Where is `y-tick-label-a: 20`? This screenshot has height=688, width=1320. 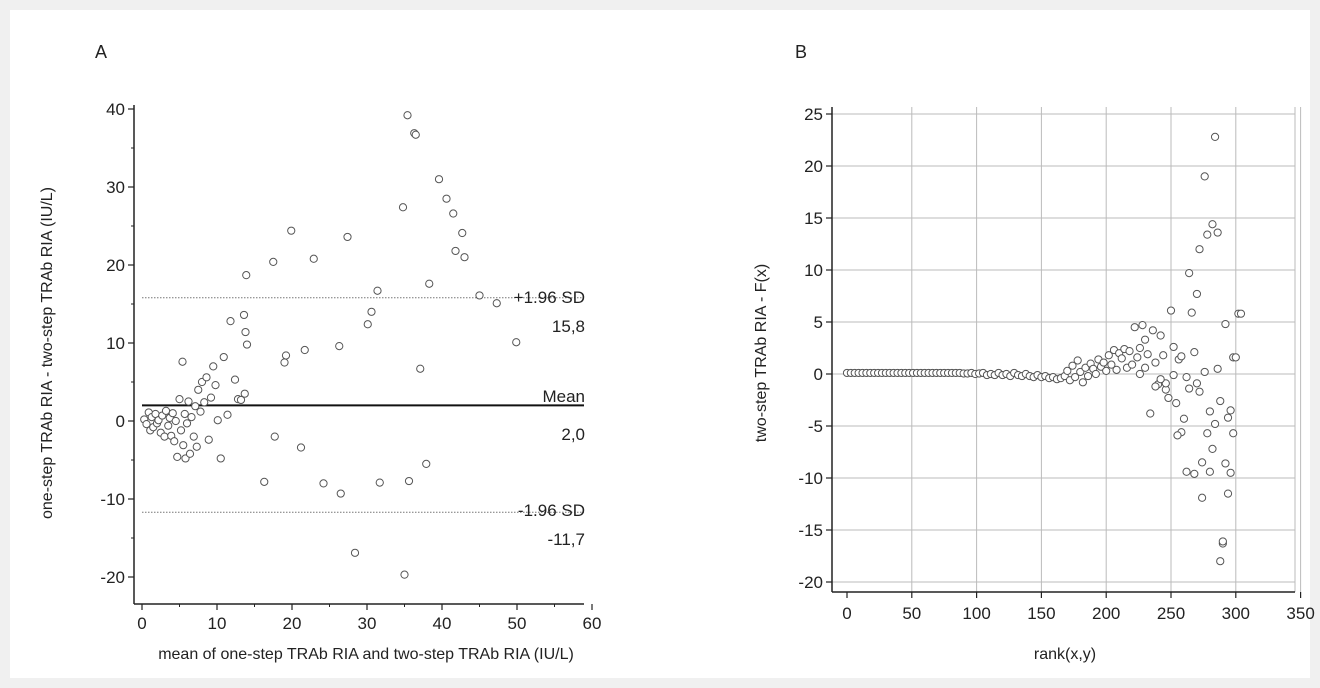 y-tick-label-a: 20 is located at coordinates (115, 265).